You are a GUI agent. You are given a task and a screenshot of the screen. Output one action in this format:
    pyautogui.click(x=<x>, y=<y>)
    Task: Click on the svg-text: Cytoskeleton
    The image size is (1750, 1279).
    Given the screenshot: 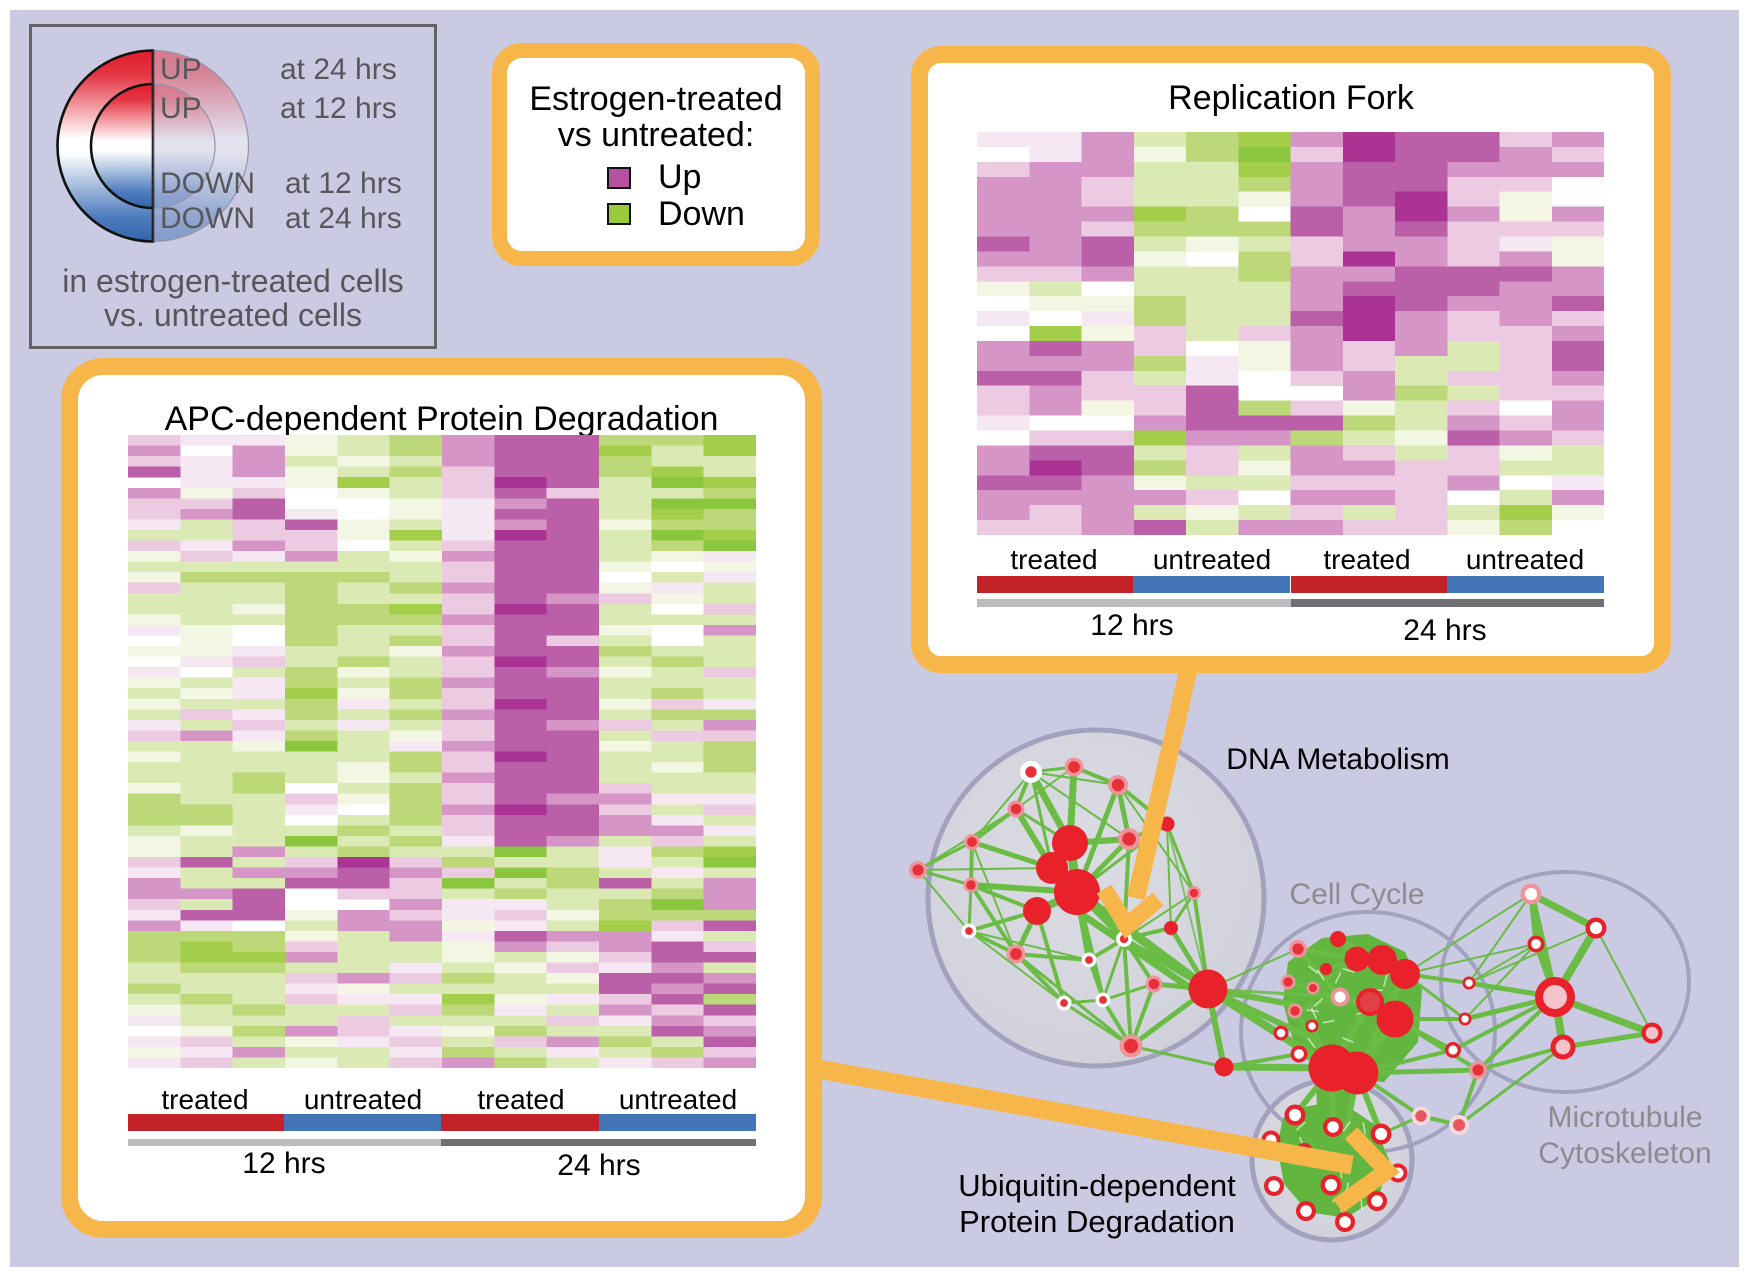 What is the action you would take?
    pyautogui.click(x=1624, y=1153)
    